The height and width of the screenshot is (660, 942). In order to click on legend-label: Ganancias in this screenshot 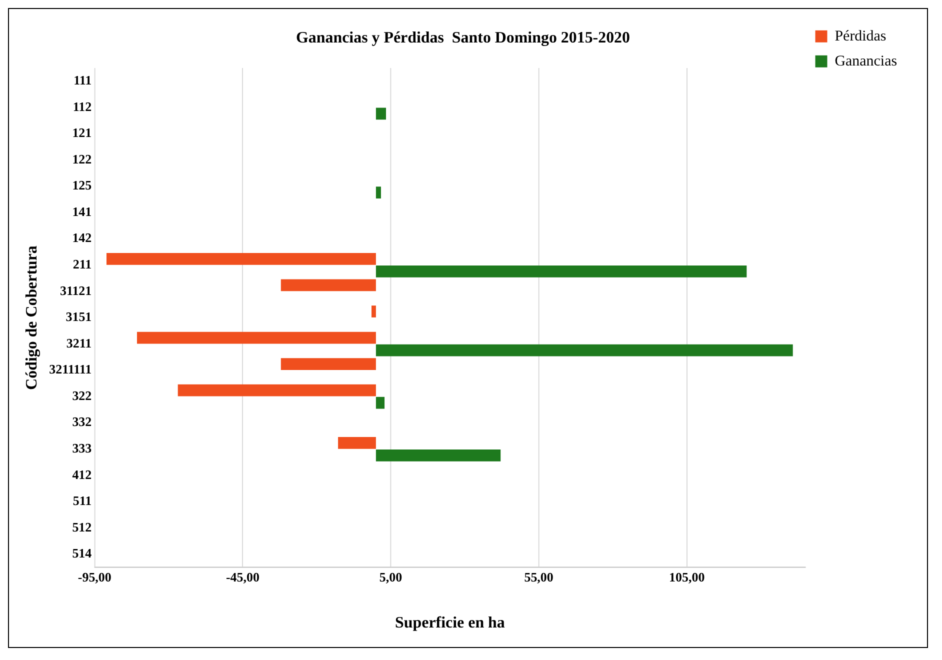, I will do `click(866, 61)`.